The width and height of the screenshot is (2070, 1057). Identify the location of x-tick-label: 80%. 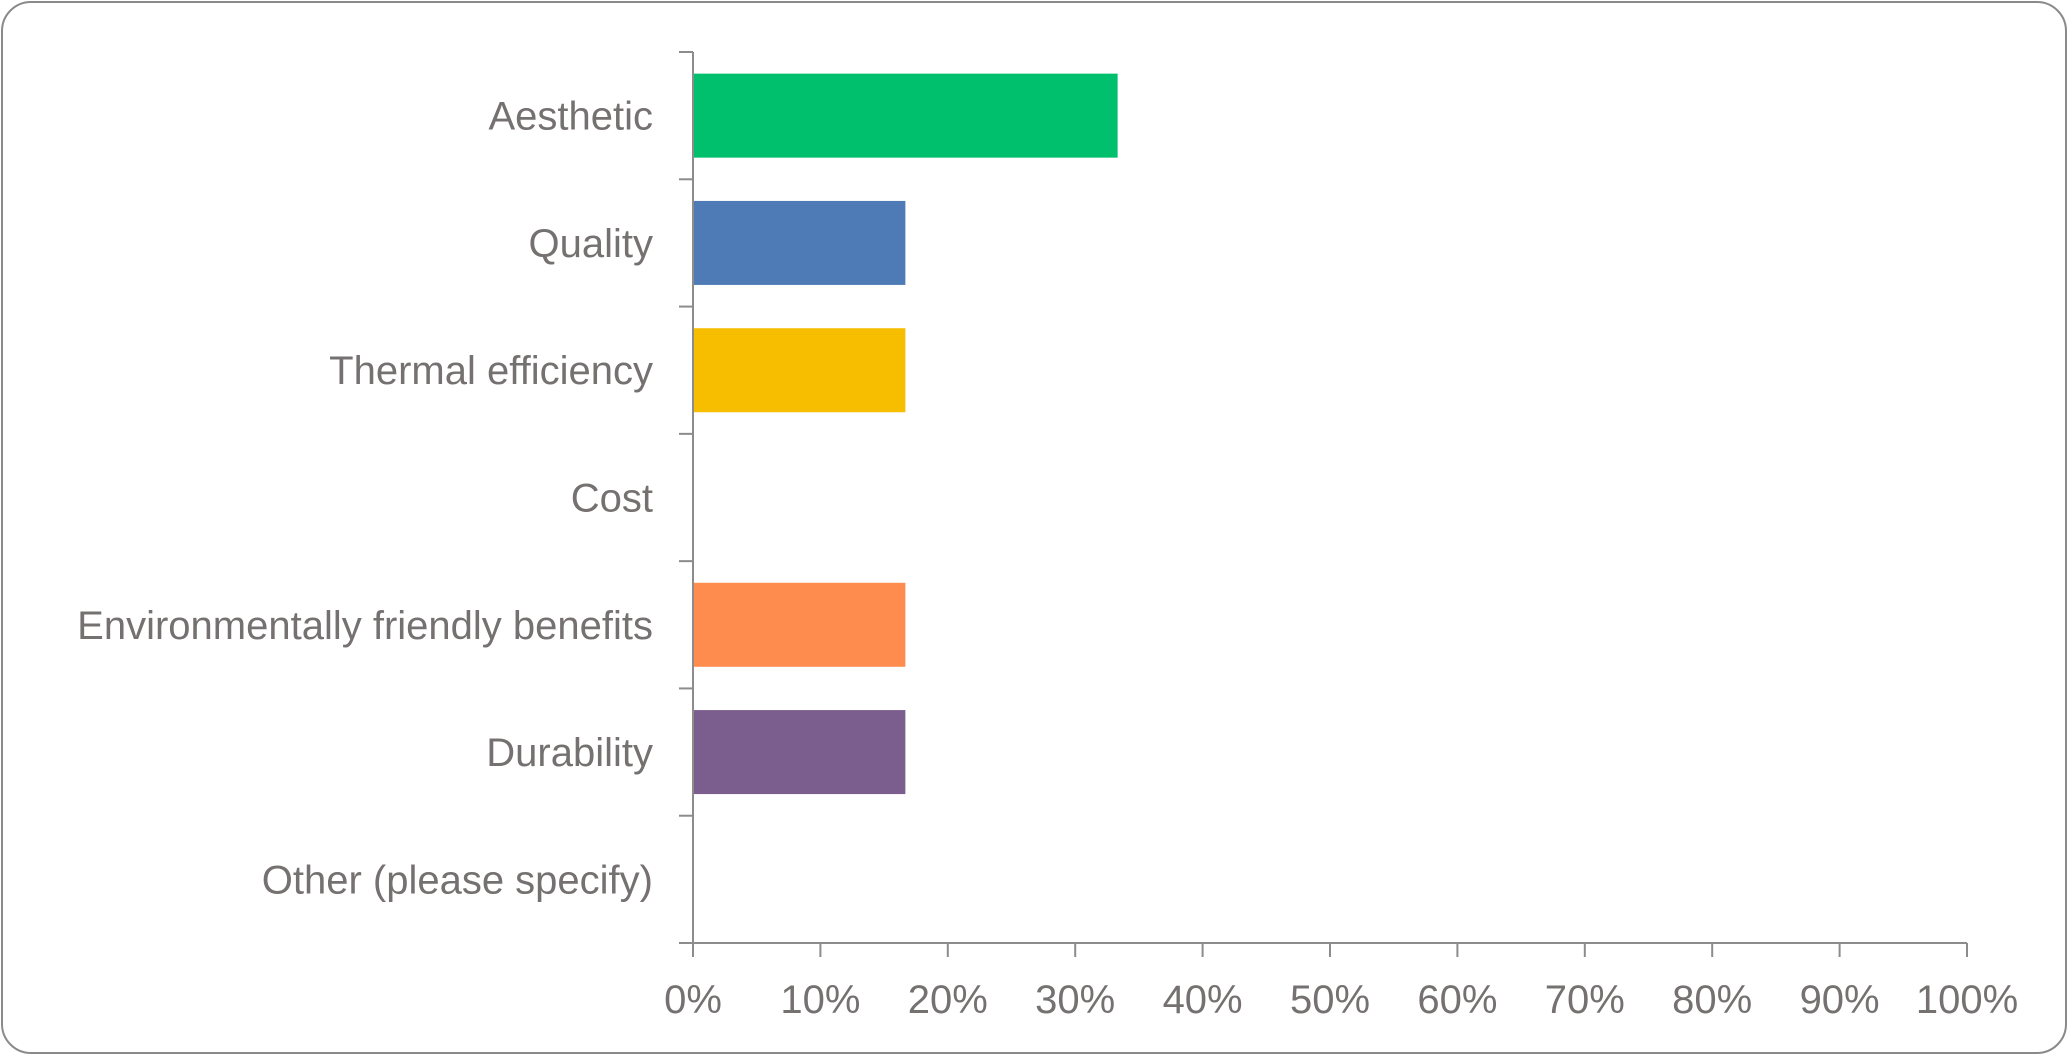
(1712, 1000).